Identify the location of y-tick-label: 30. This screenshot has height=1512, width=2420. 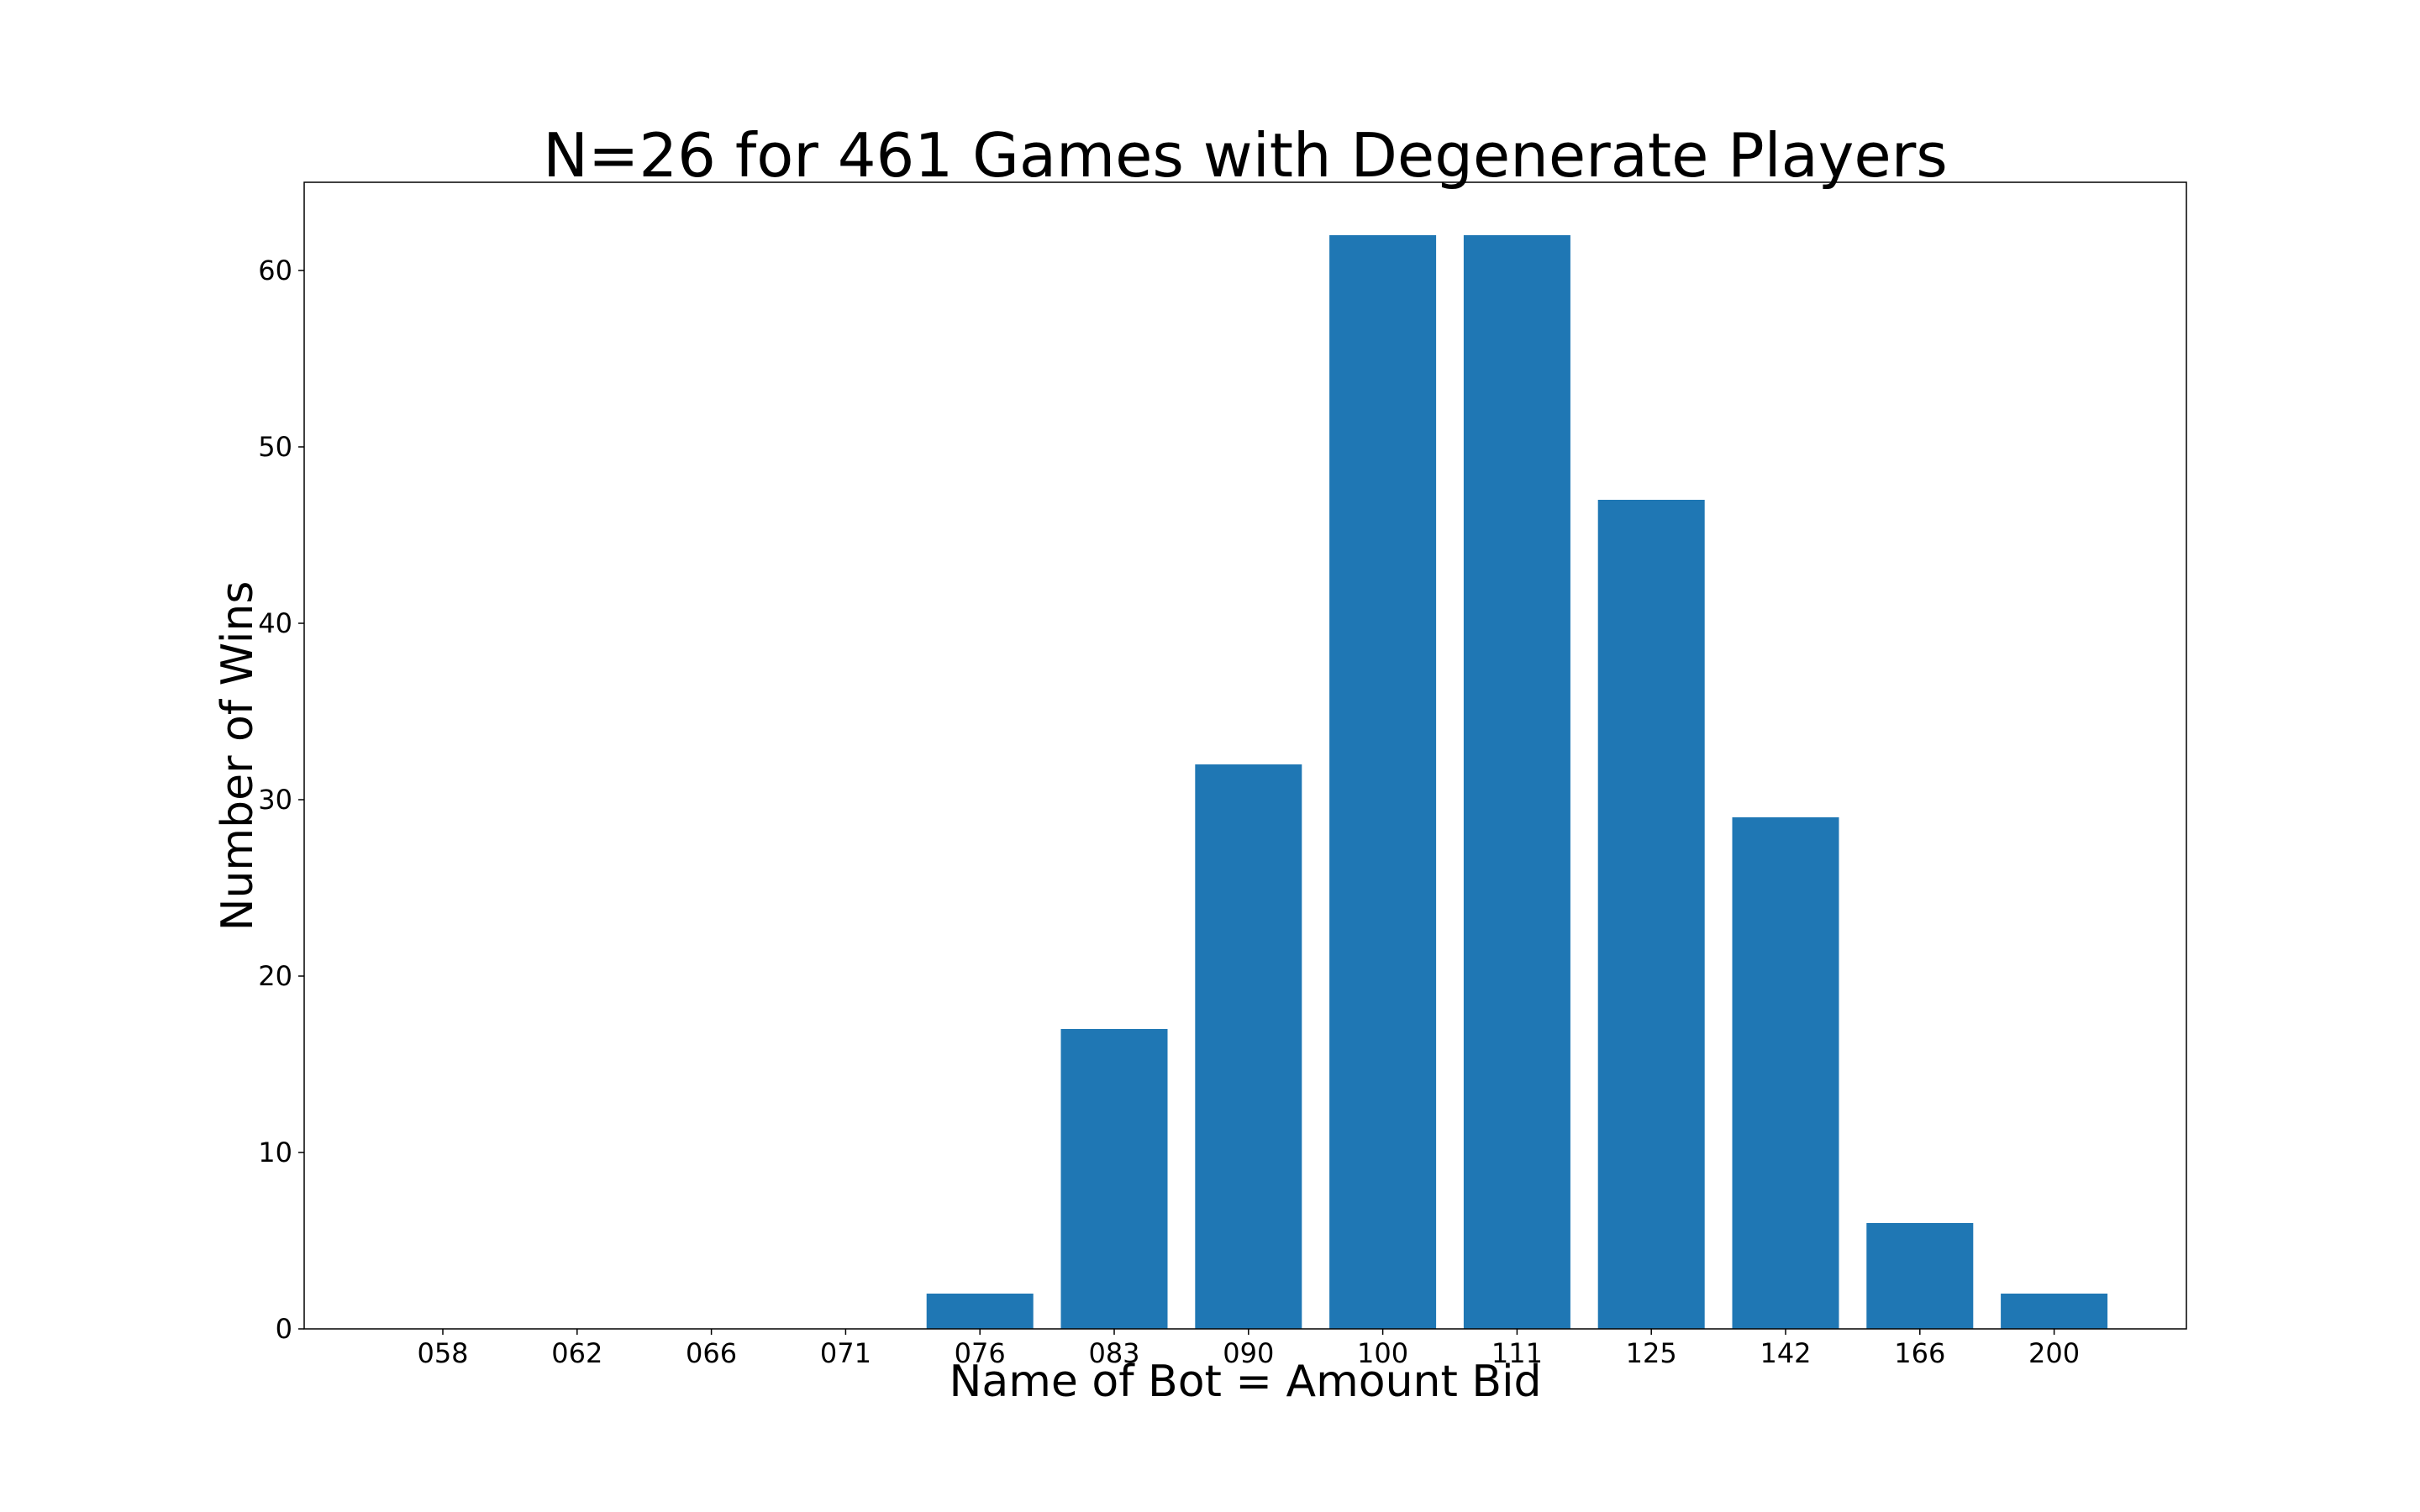
(275, 800).